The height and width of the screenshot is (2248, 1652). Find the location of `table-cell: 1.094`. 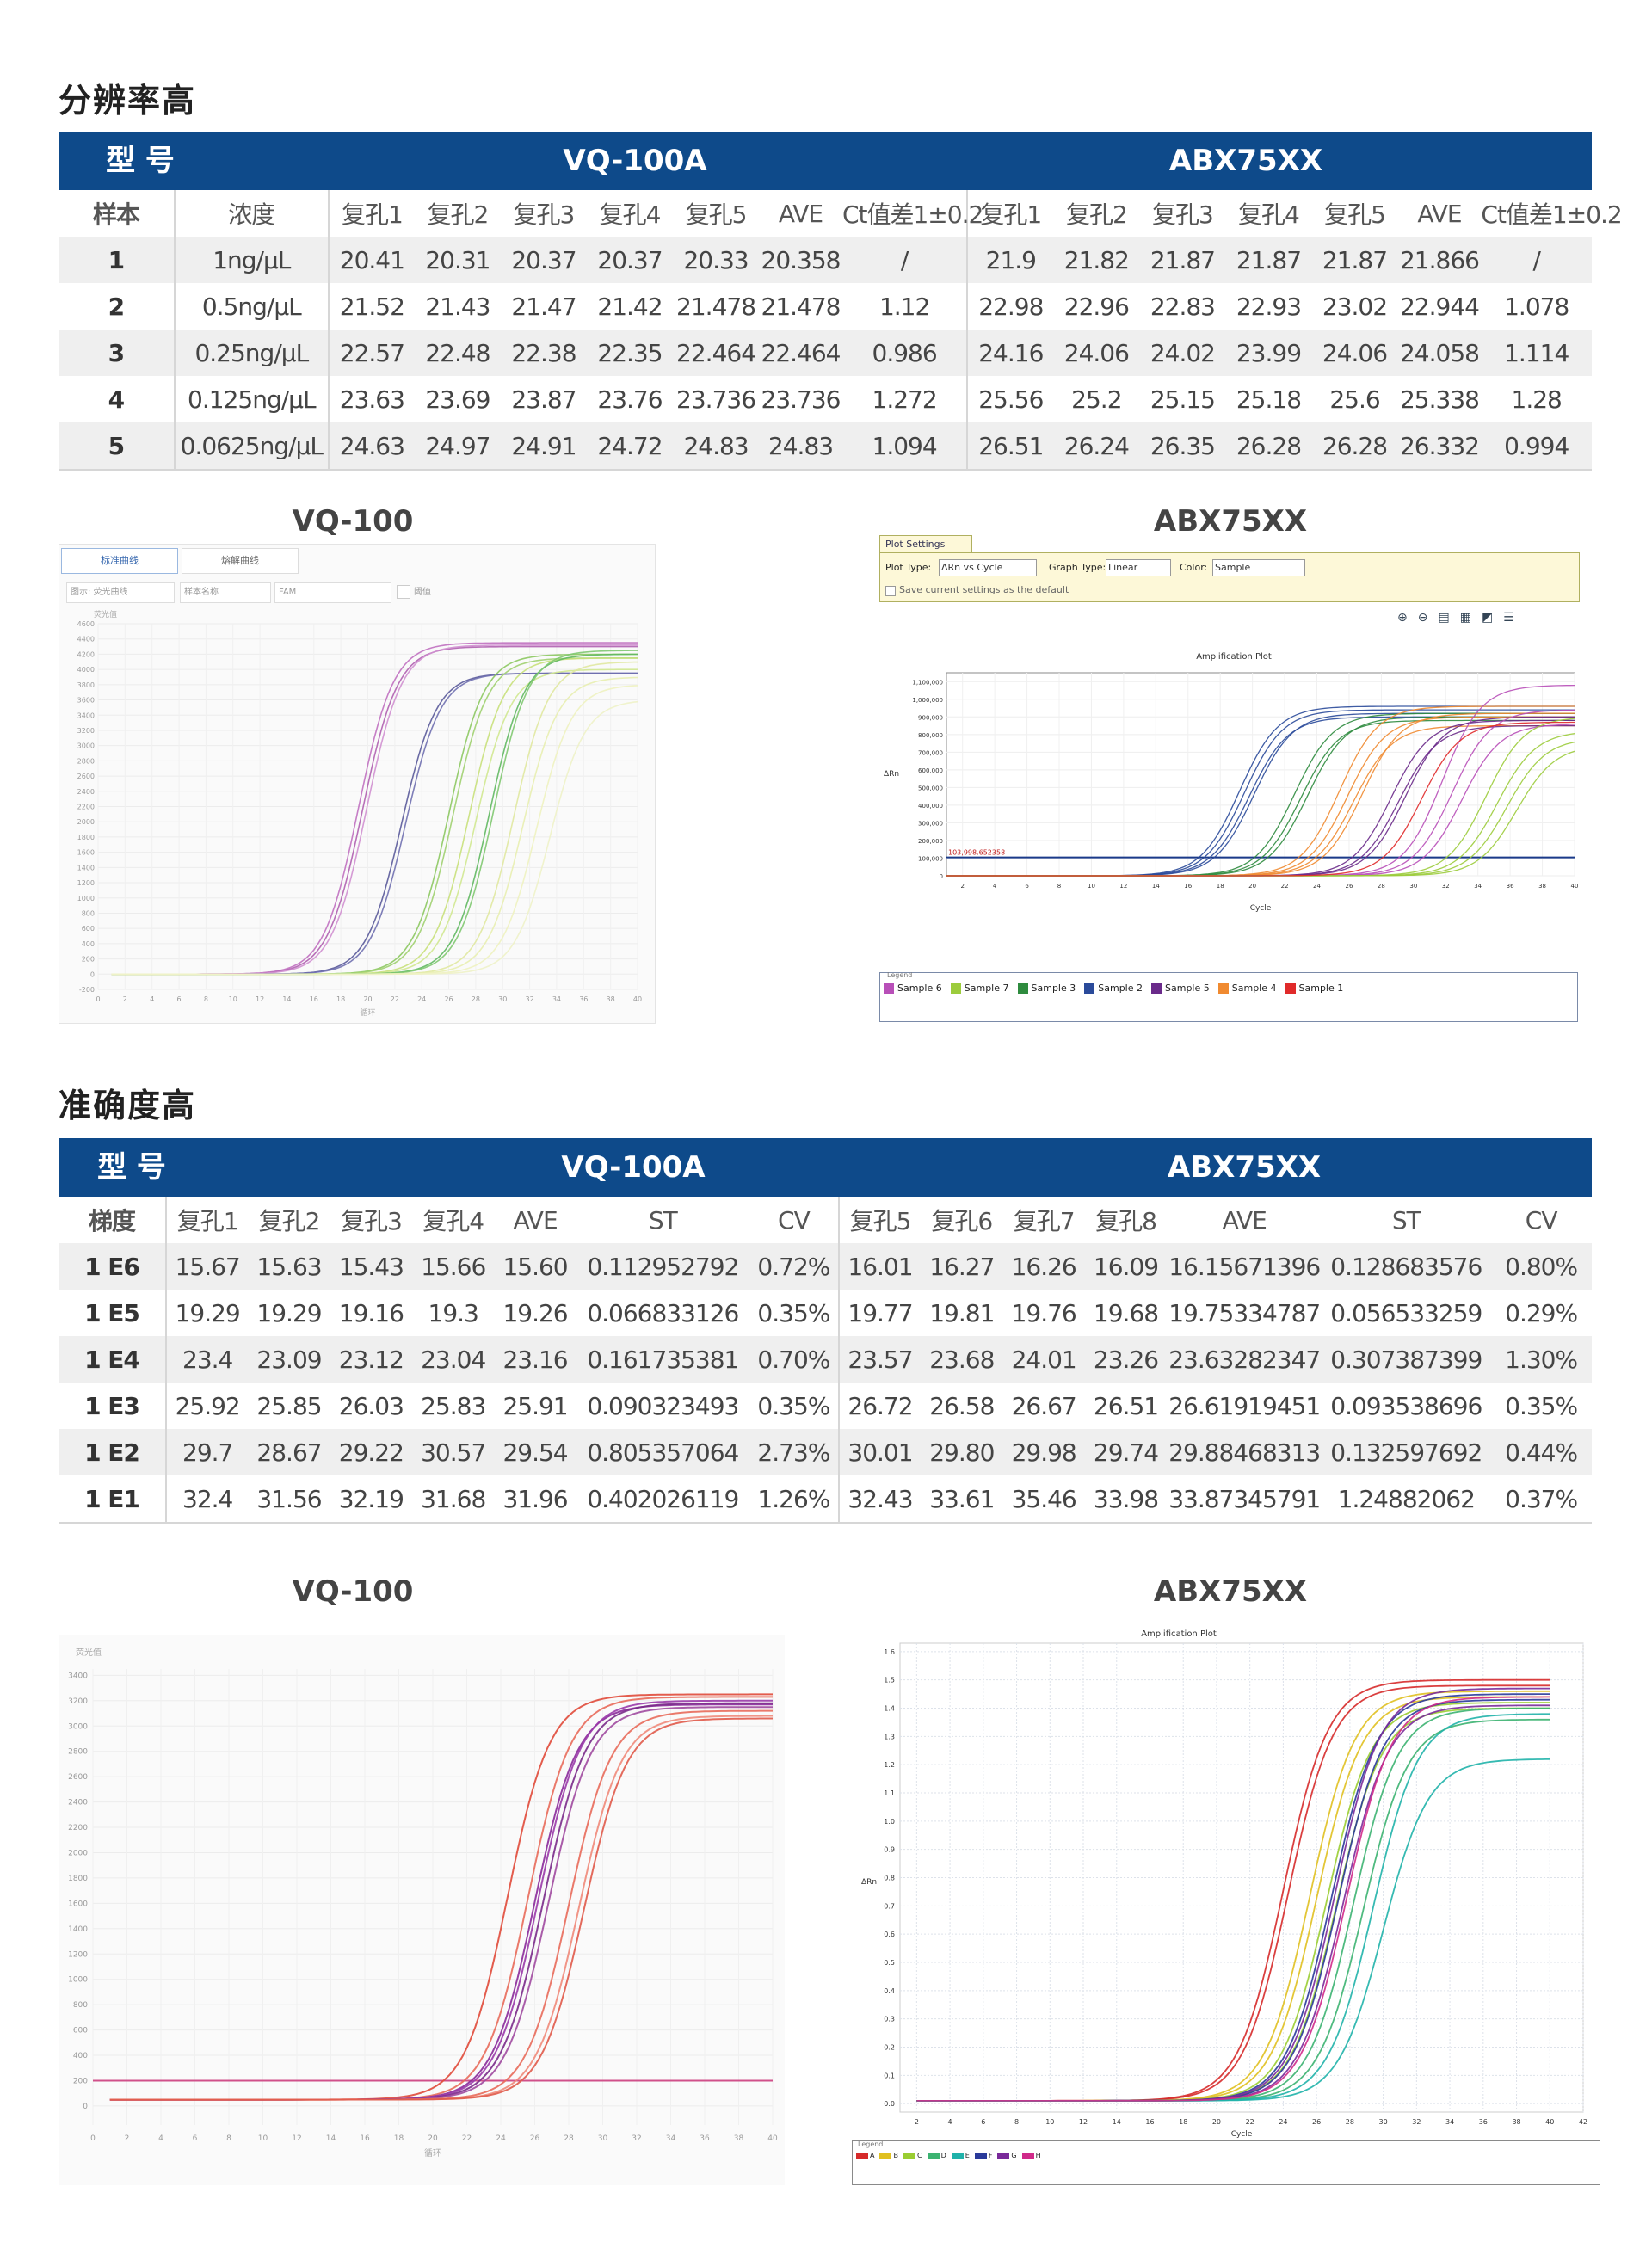

table-cell: 1.094 is located at coordinates (905, 446).